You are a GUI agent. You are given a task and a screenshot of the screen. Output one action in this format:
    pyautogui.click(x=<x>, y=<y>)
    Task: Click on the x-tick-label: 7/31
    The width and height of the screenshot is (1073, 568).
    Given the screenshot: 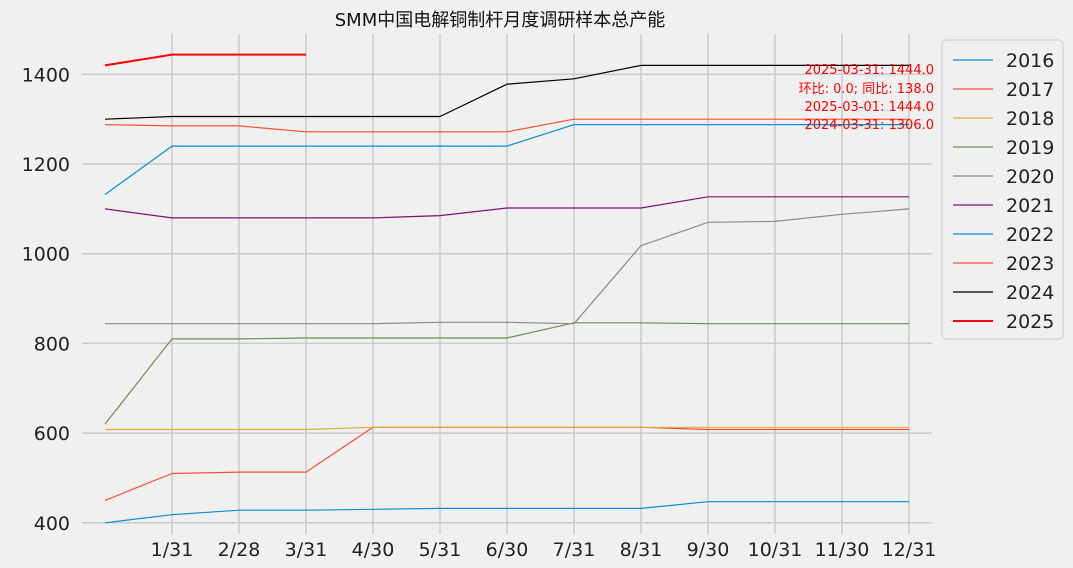 What is the action you would take?
    pyautogui.click(x=574, y=550)
    